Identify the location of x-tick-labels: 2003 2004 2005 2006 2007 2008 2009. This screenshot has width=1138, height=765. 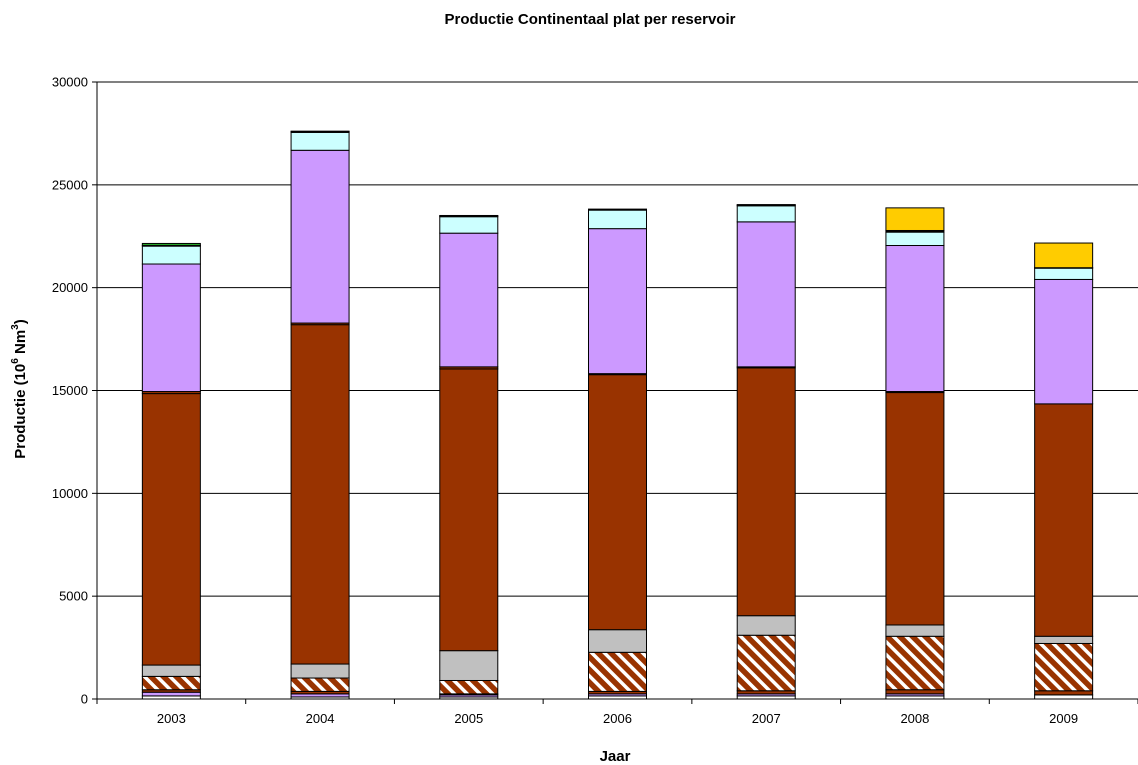
(617, 718).